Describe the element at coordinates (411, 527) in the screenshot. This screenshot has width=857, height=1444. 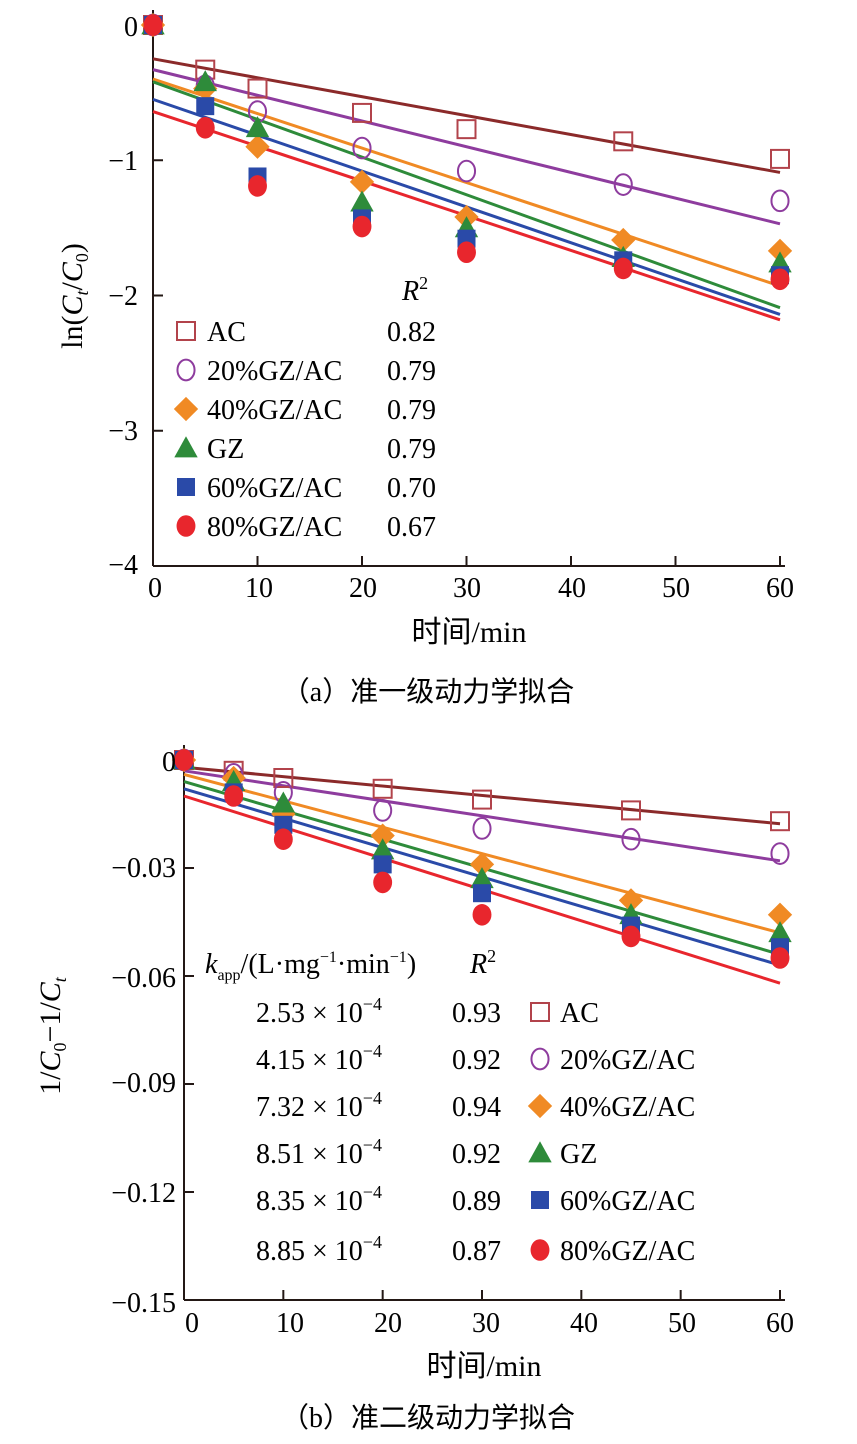
I see `legend-r2: 0.67` at that location.